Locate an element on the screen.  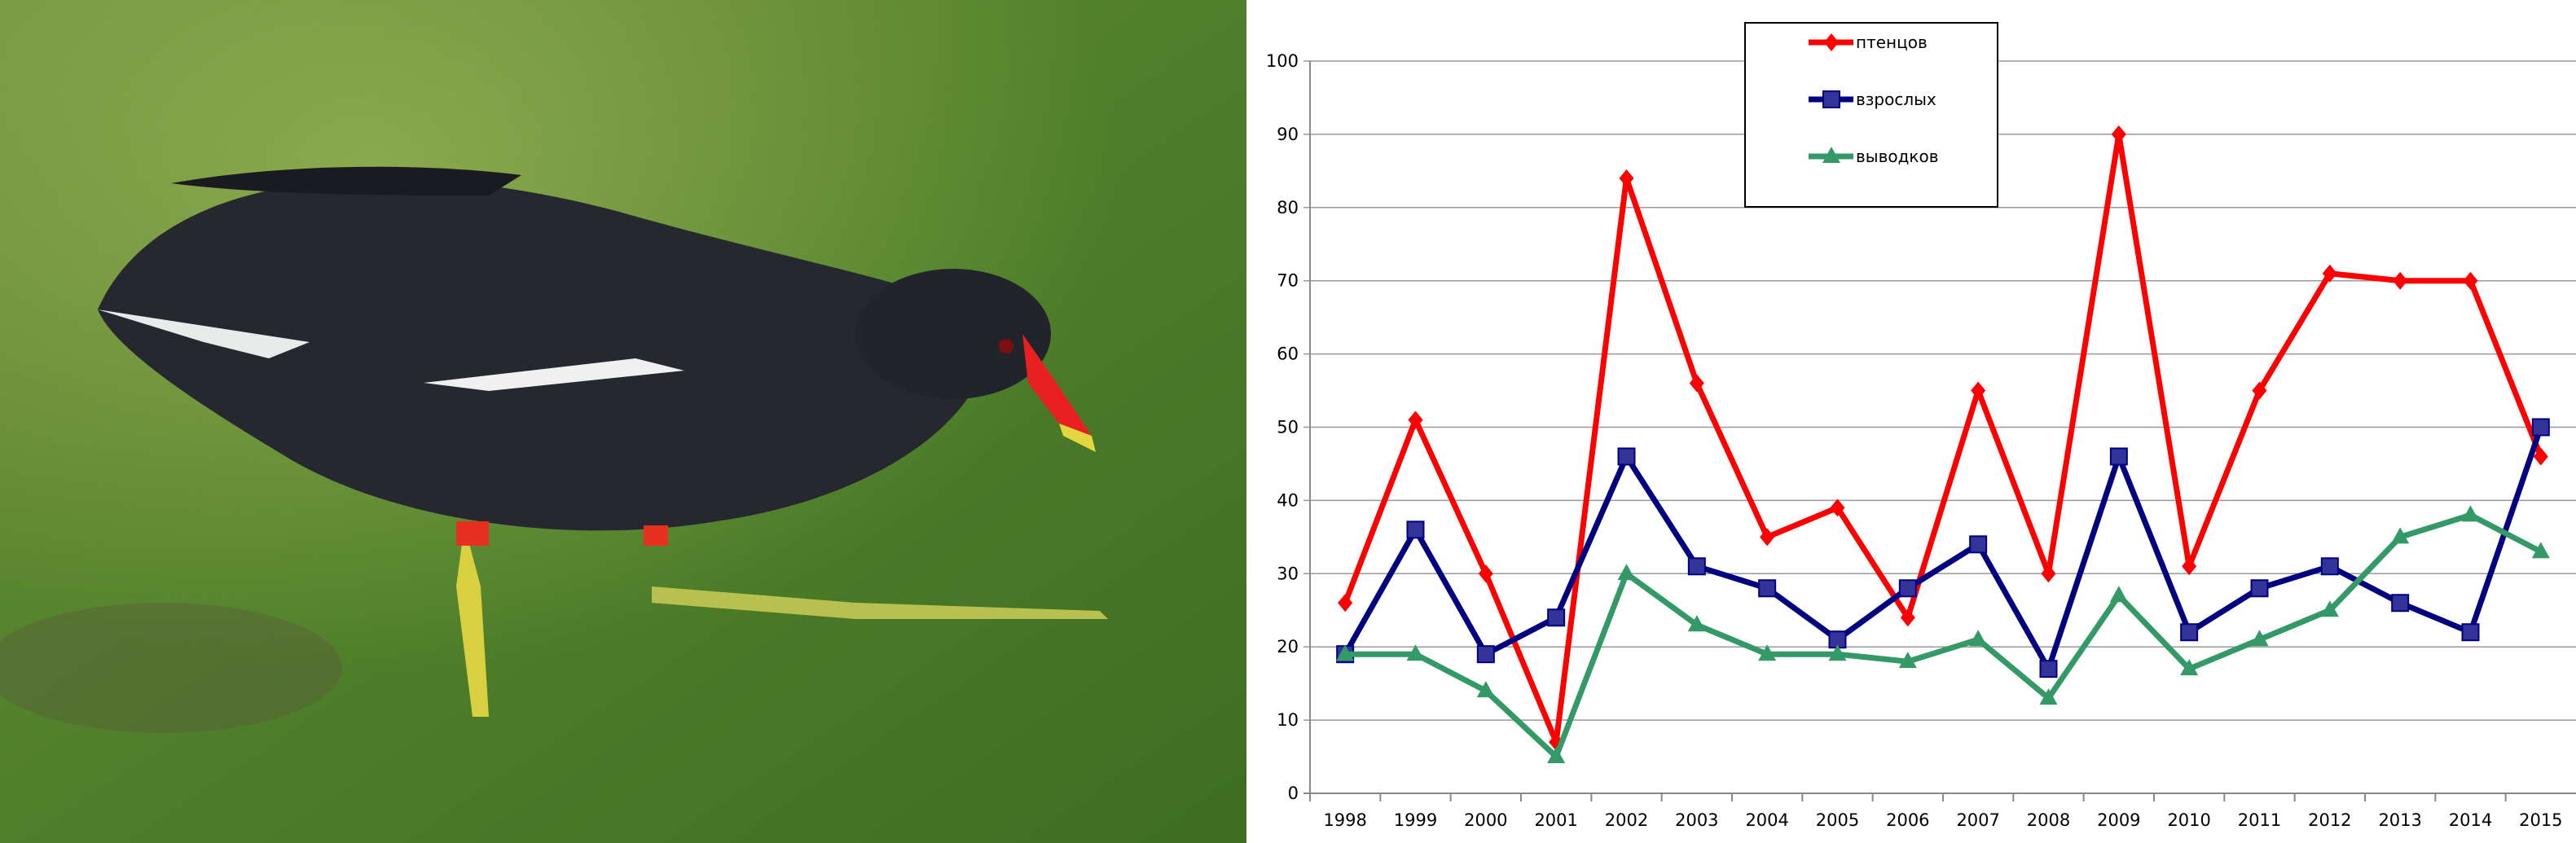
x-tick-label: 2007 is located at coordinates (1977, 820).